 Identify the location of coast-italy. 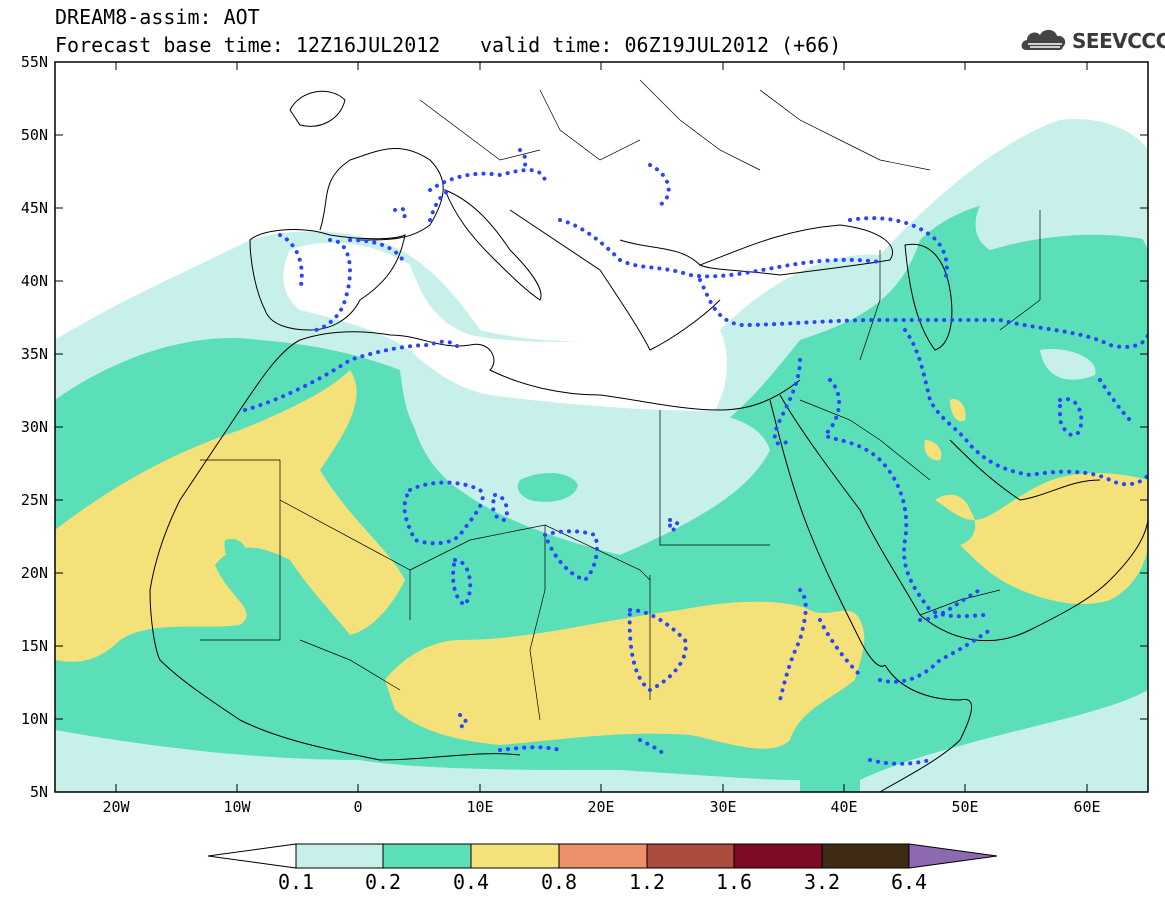
(493, 245).